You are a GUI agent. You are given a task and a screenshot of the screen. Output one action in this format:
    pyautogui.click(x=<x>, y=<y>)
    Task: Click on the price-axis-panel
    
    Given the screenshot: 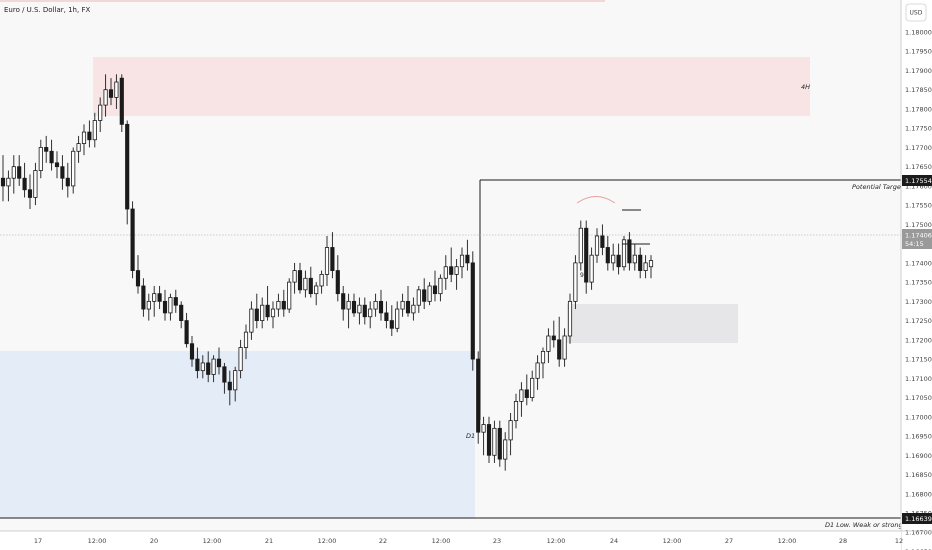 What is the action you would take?
    pyautogui.click(x=916, y=275)
    